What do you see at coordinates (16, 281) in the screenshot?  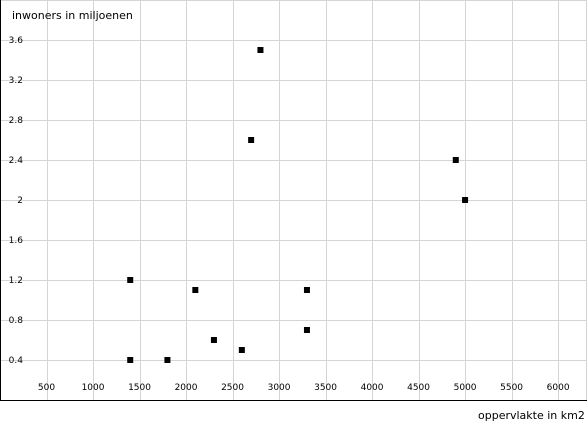 I see `y-tick-label: 1.2` at bounding box center [16, 281].